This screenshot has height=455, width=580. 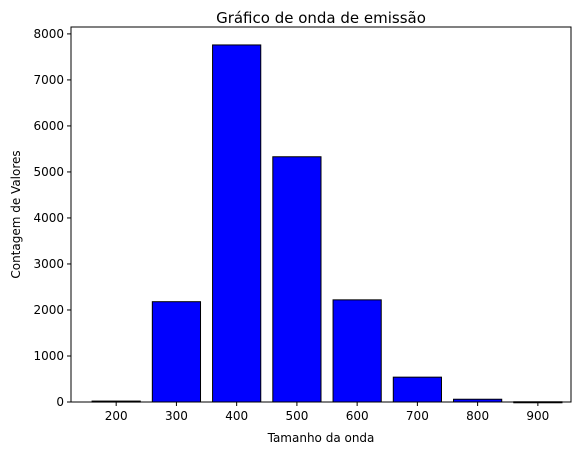 What do you see at coordinates (60, 402) in the screenshot?
I see `y-tick-label: 0` at bounding box center [60, 402].